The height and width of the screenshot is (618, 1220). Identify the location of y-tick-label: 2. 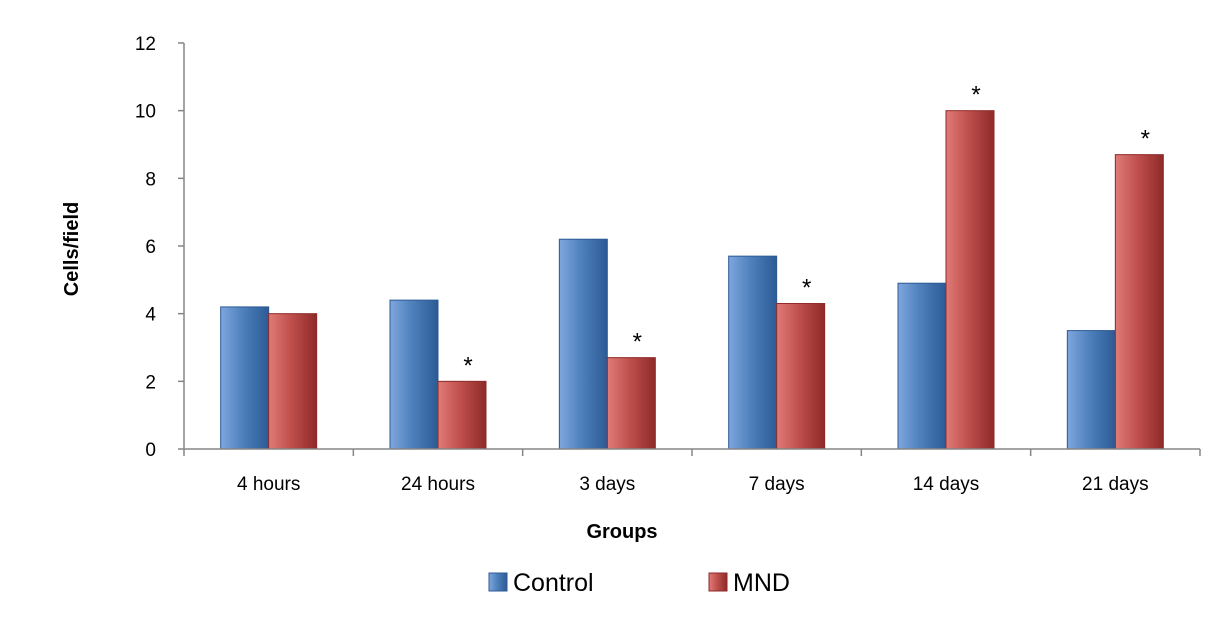
(150, 382).